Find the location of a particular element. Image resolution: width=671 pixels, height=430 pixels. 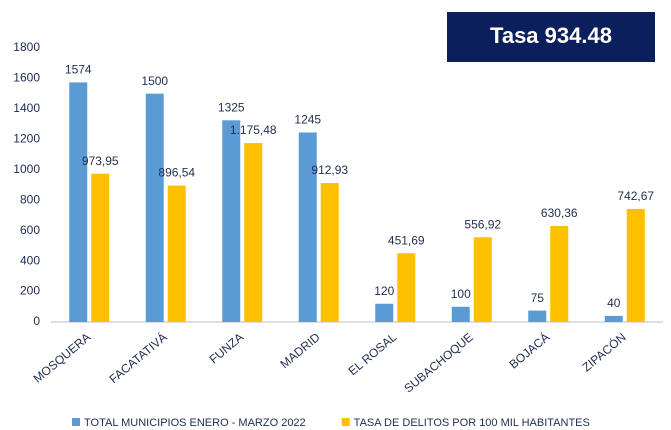

data-label: 1574 is located at coordinates (78, 70).